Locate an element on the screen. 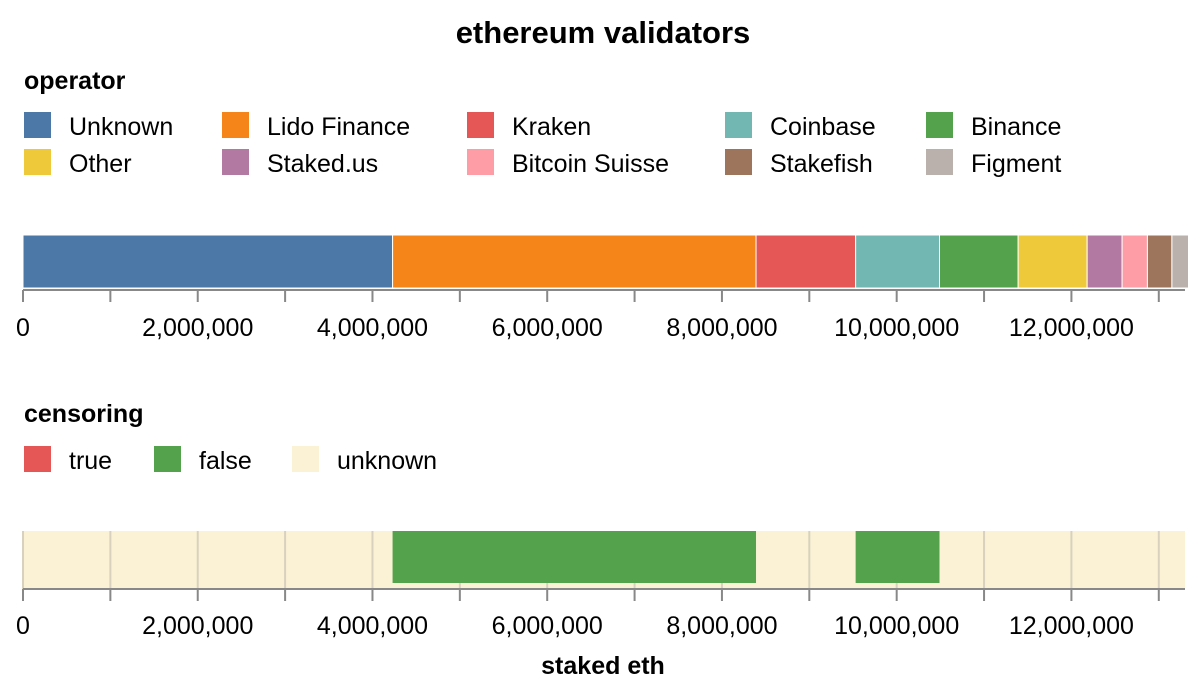  censoring-legend: true false unknown is located at coordinates (230, 460).